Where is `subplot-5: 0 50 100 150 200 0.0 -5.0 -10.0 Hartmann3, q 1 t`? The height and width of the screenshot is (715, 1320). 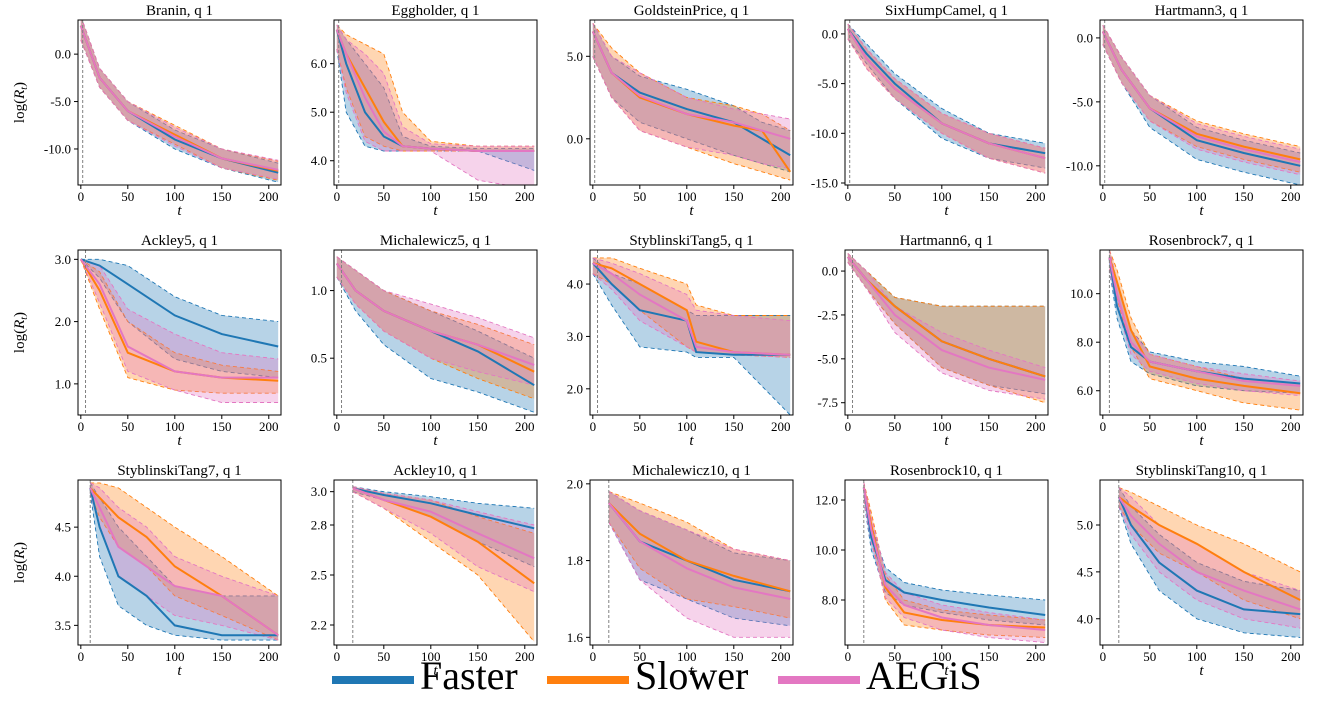
subplot-5: 0 50 100 150 200 0.0 -5.0 -10.0 Hartmann3, q 1 t is located at coordinates (1185, 111).